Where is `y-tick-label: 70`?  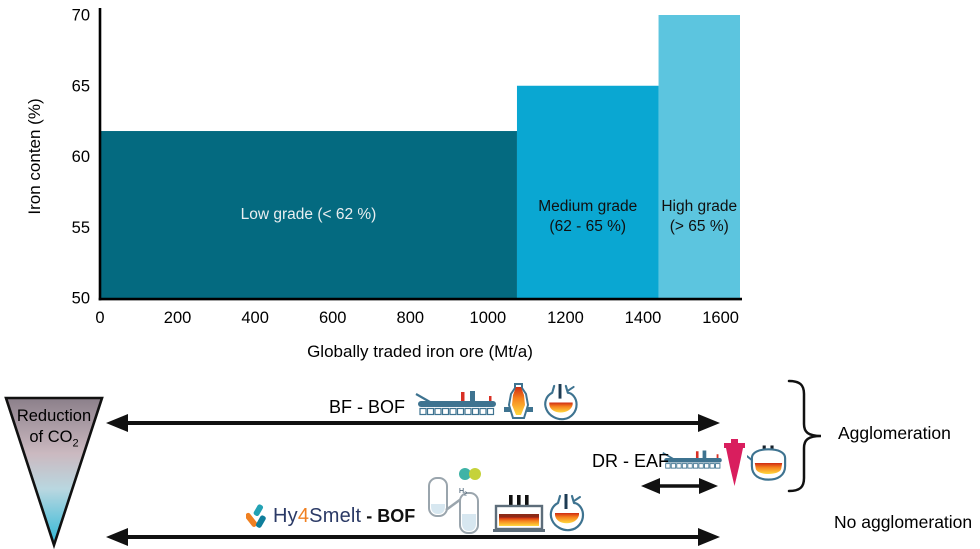
y-tick-label: 70 is located at coordinates (81, 16).